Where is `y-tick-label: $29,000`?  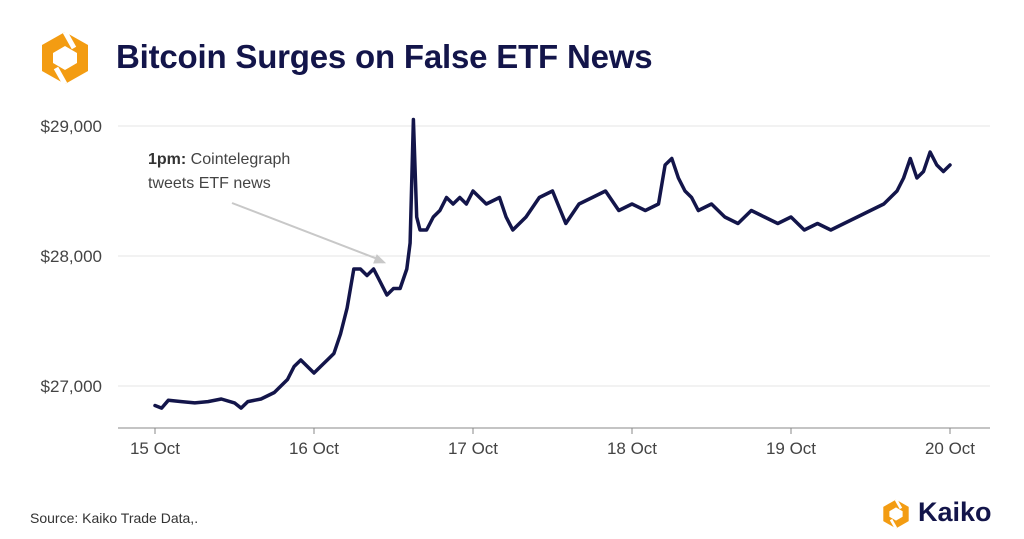 y-tick-label: $29,000 is located at coordinates (71, 126).